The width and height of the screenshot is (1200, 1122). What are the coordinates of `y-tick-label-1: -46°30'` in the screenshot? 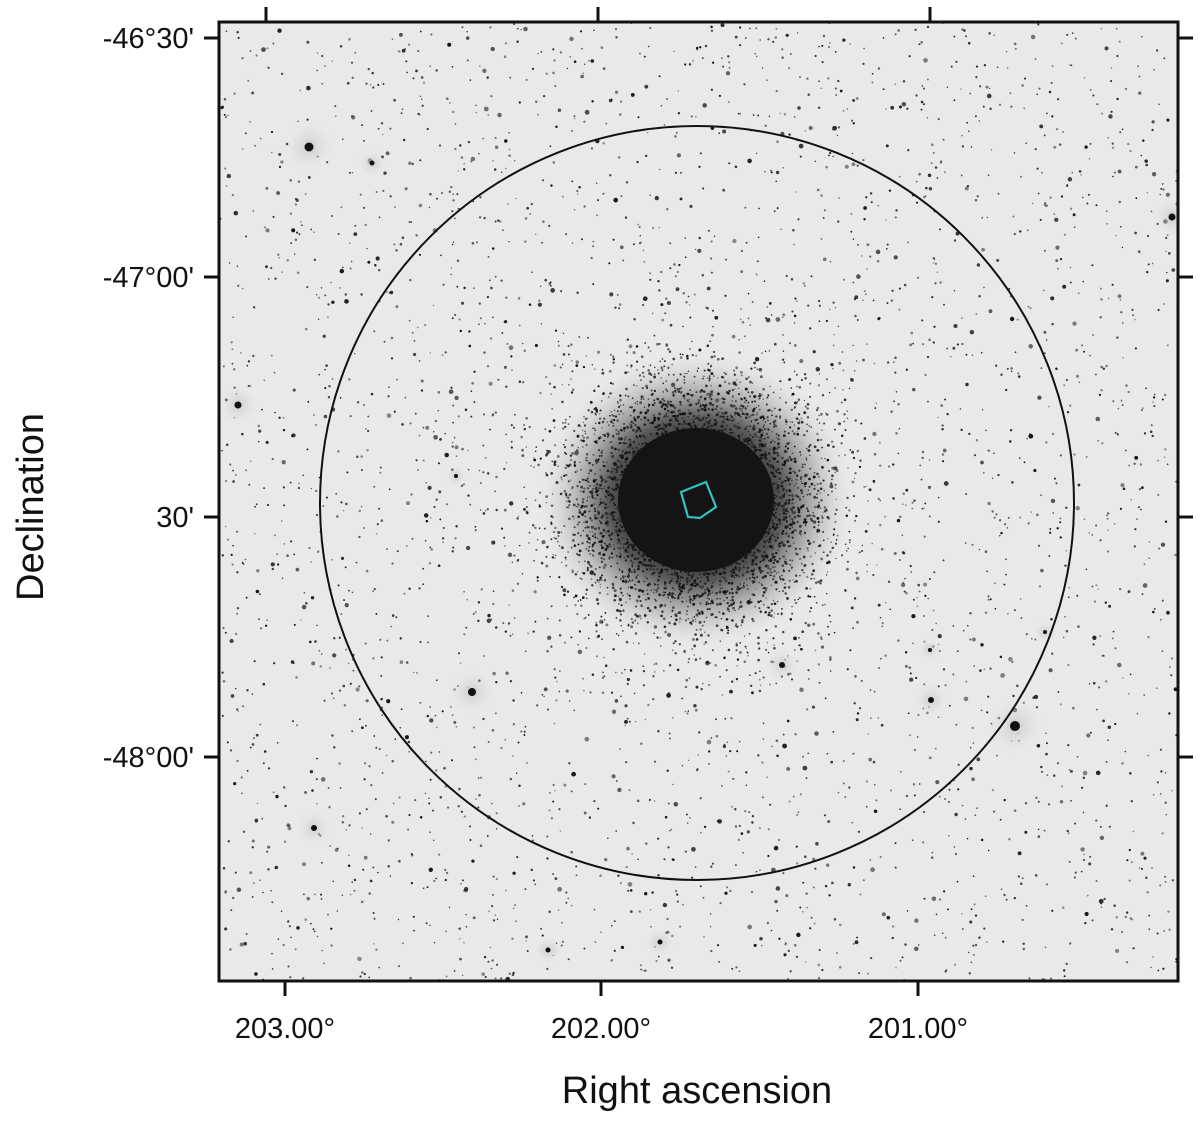 It's located at (148, 39).